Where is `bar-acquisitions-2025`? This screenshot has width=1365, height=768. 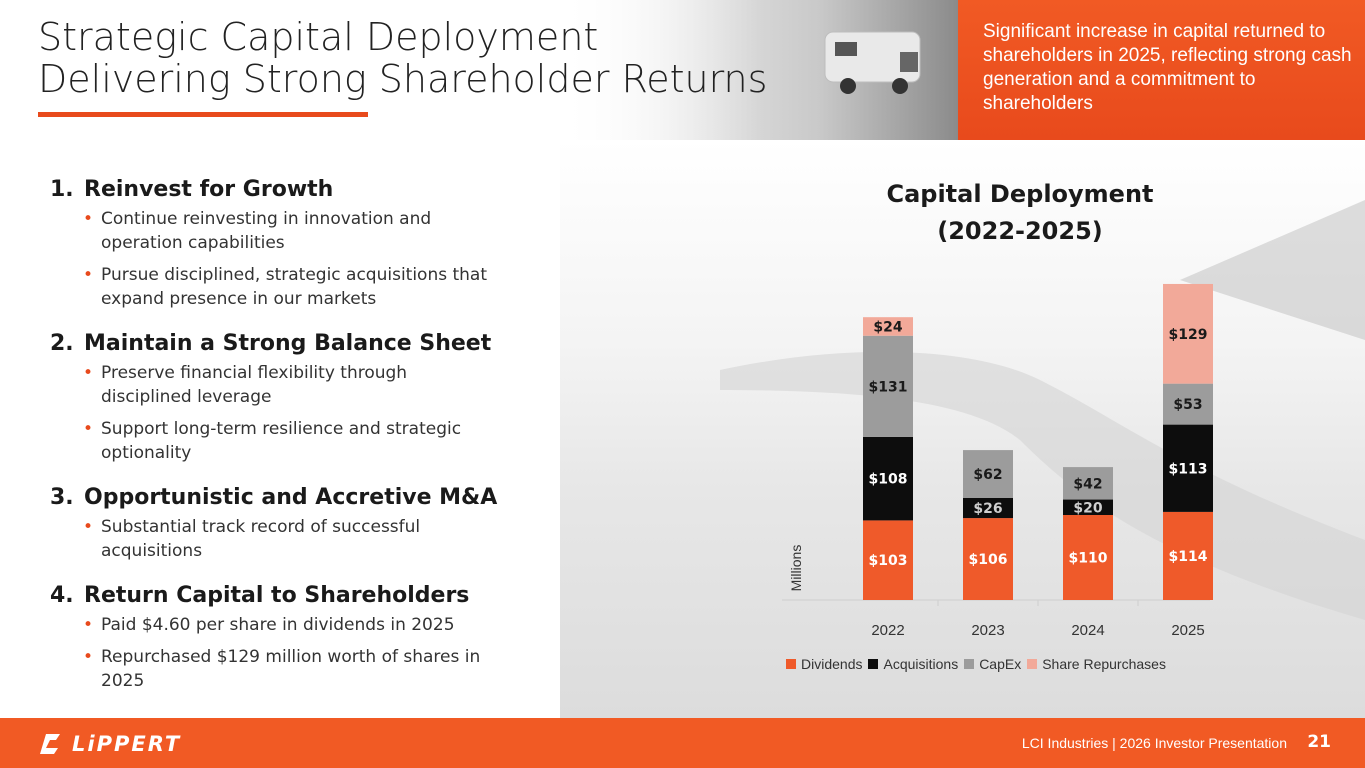
bar-acquisitions-2025 is located at coordinates (1188, 468).